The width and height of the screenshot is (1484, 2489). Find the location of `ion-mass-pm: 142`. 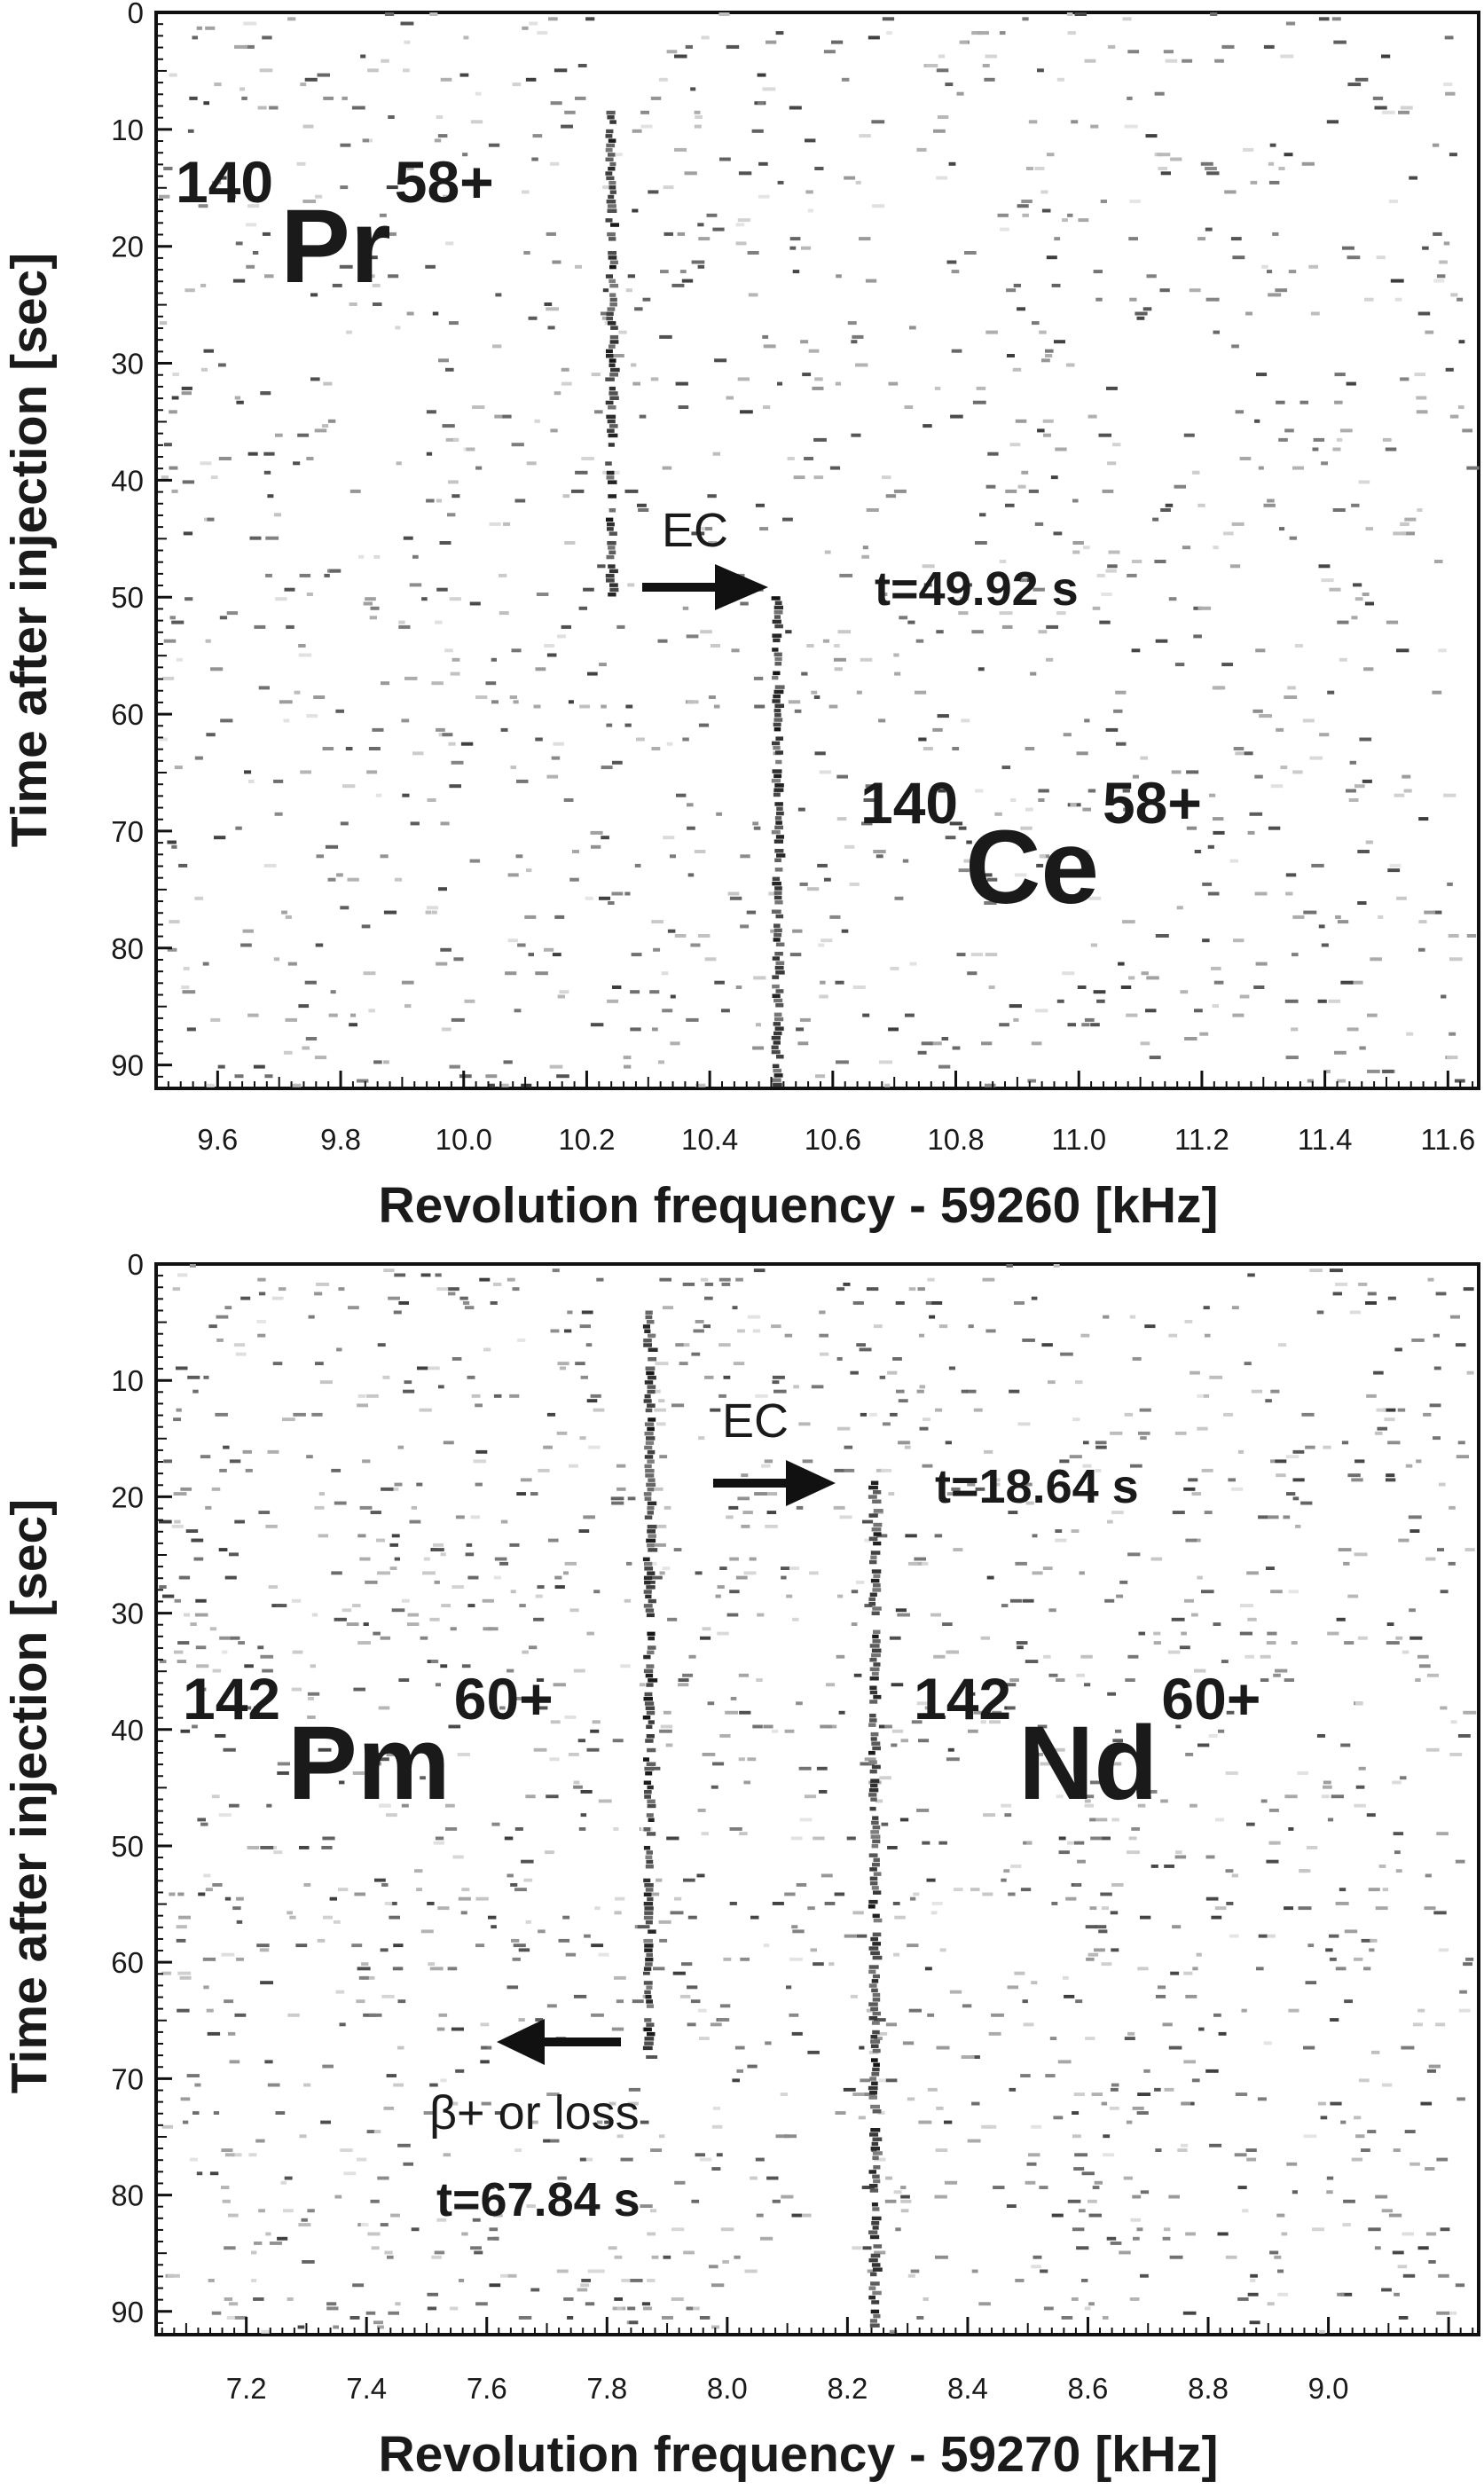

ion-mass-pm: 142 is located at coordinates (231, 1698).